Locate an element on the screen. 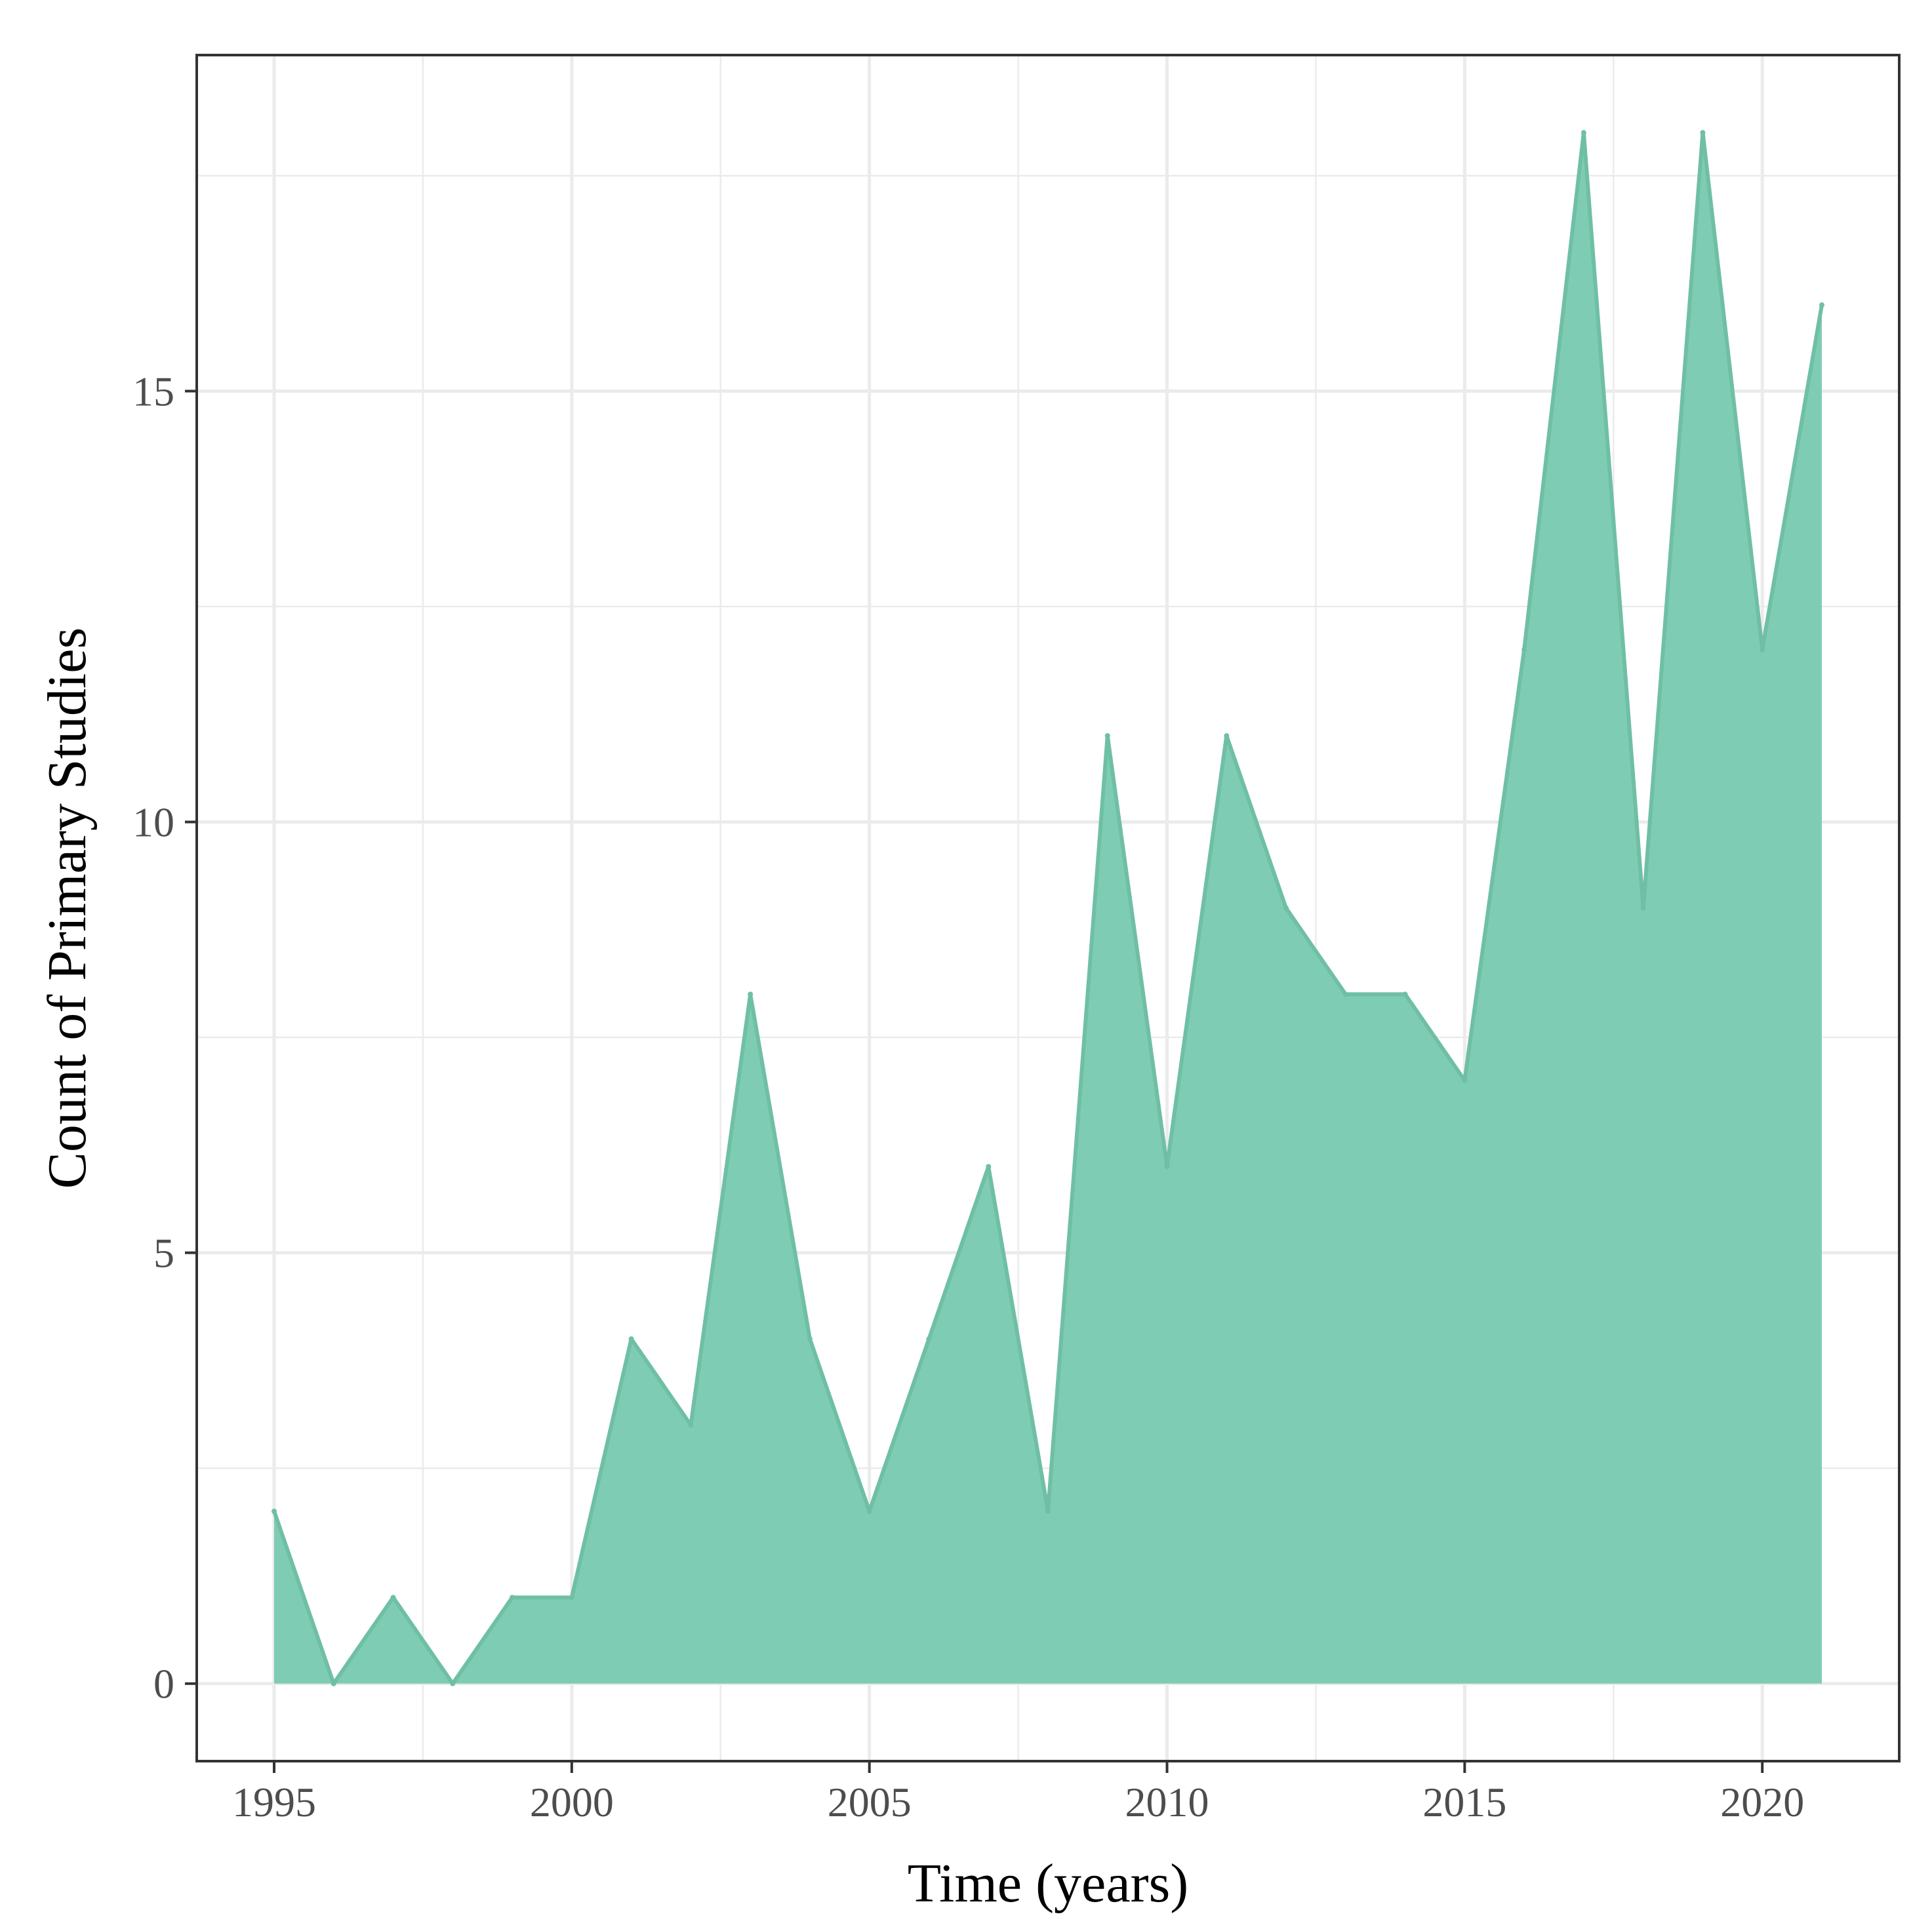  x-tick-label: 2020 is located at coordinates (1762, 1802).